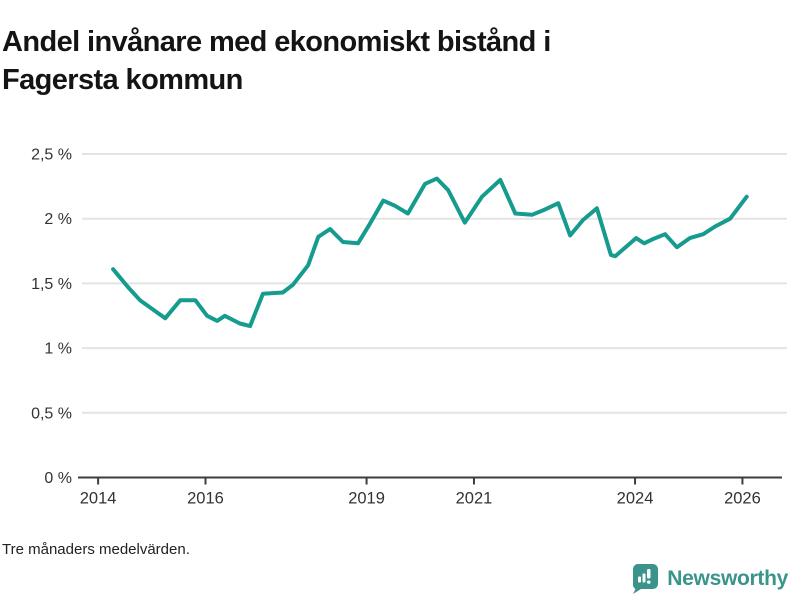 The image size is (800, 600). Describe the element at coordinates (205, 499) in the screenshot. I see `x-axis-tick-label: 2016` at that location.